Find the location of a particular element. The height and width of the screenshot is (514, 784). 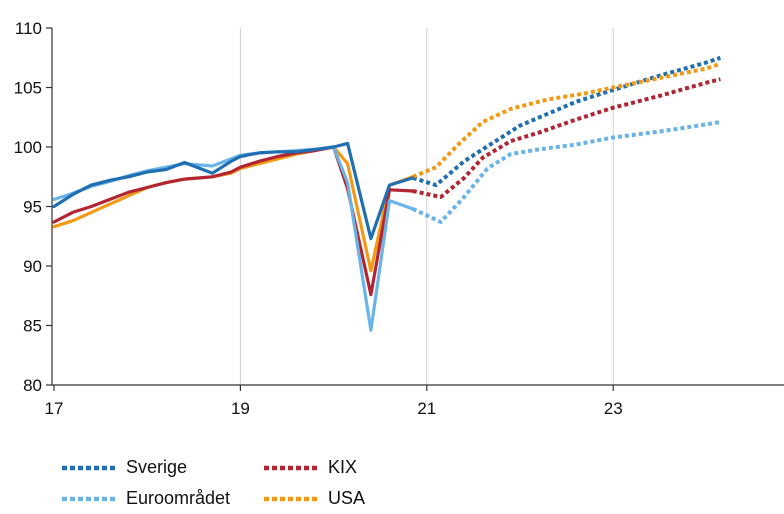

y-tick-label: 90 is located at coordinates (32, 266).